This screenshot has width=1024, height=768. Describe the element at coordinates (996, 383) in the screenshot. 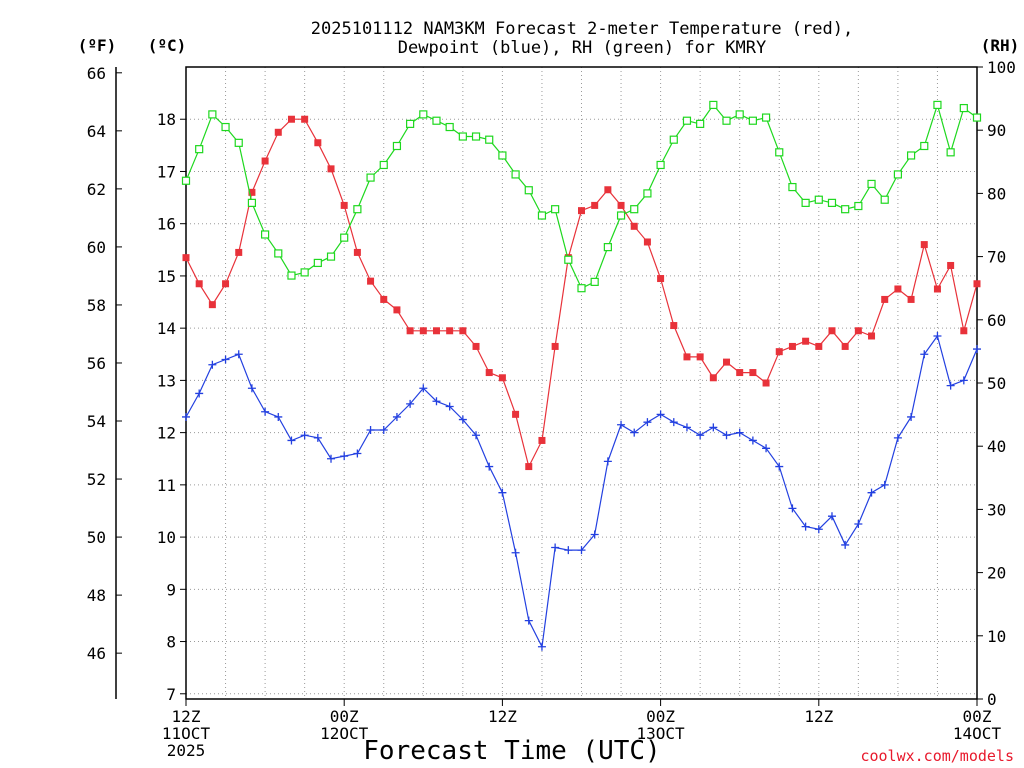

I see `rh-tick-label: 50` at that location.